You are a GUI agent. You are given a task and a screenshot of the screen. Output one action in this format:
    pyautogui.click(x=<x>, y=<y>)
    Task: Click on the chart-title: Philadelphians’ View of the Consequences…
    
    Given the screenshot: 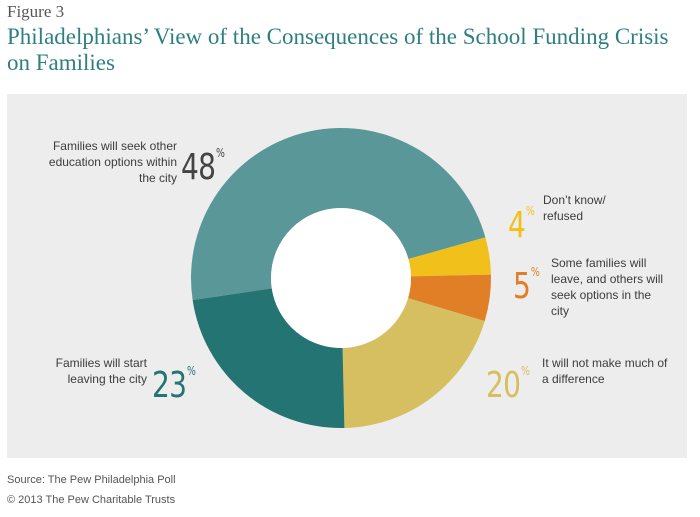 What is the action you would take?
    pyautogui.click(x=338, y=49)
    